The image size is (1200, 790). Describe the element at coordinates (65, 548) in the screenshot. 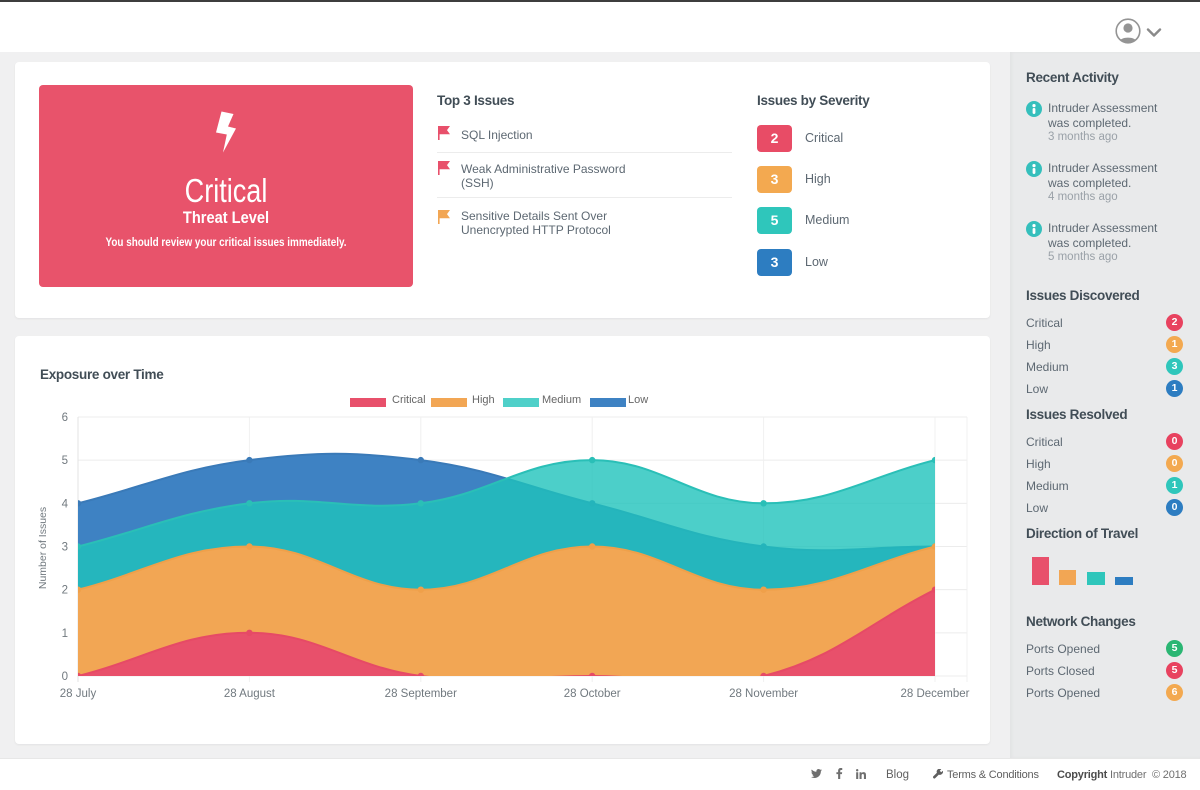

I see `svg-text: 3` at that location.